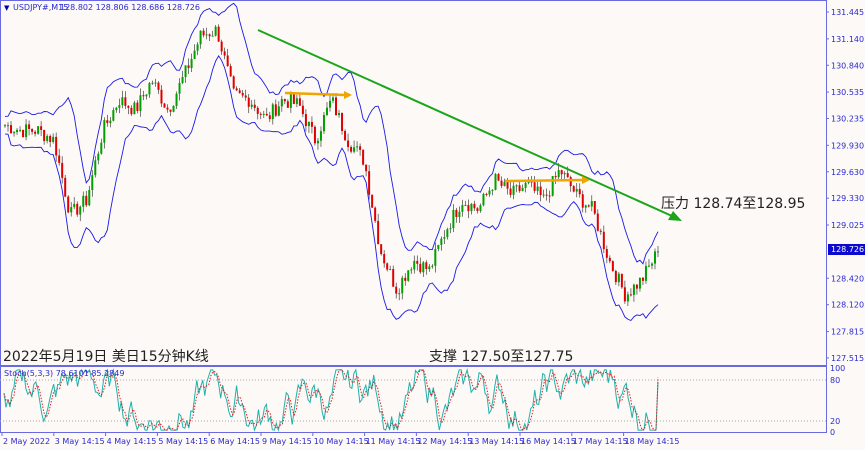 This screenshot has height=450, width=865. Describe the element at coordinates (847, 145) in the screenshot. I see `price-tick-label: 129.930` at that location.